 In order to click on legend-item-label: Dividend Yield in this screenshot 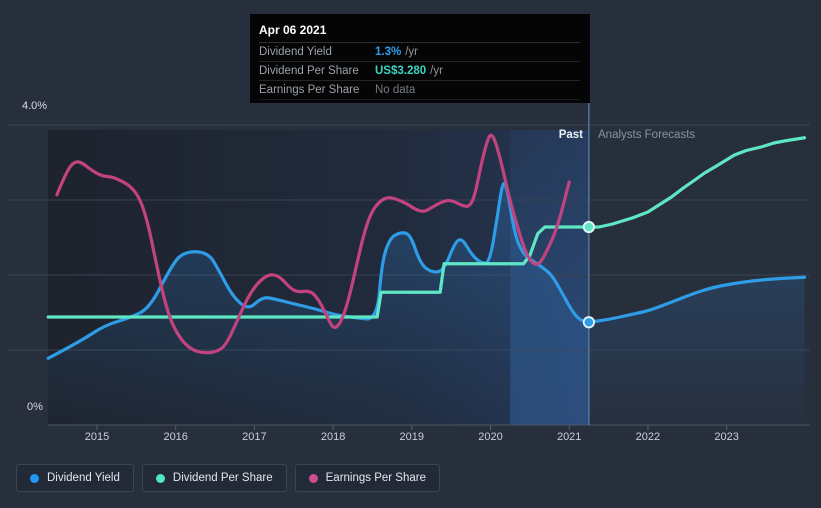, I will do `click(83, 478)`.